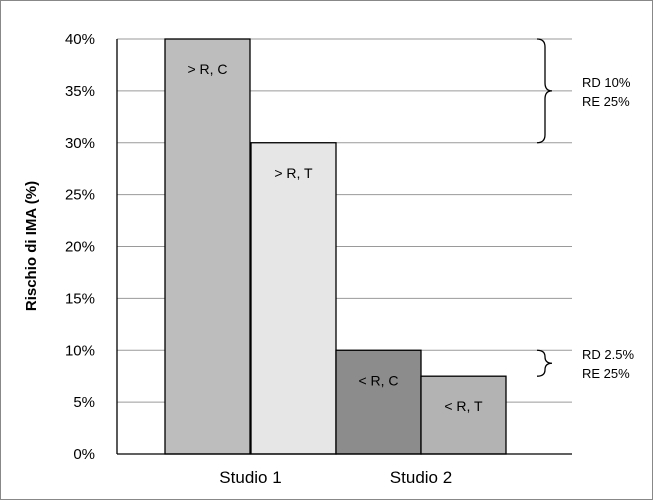 This screenshot has width=653, height=500. Describe the element at coordinates (606, 82) in the screenshot. I see `annotation-rd: RD 10%` at that location.